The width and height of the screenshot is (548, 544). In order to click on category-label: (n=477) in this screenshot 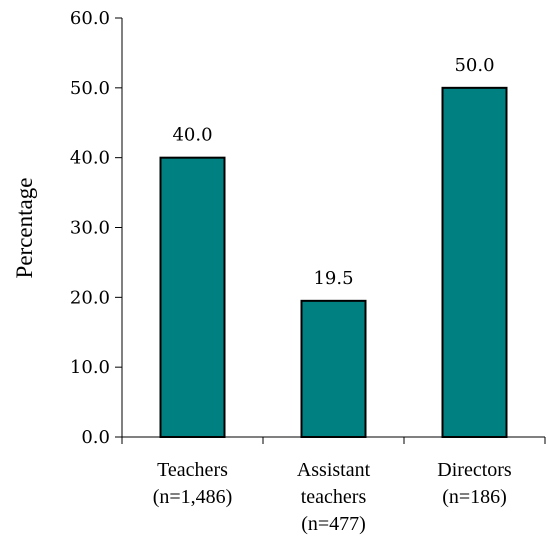, I will do `click(333, 524)`.